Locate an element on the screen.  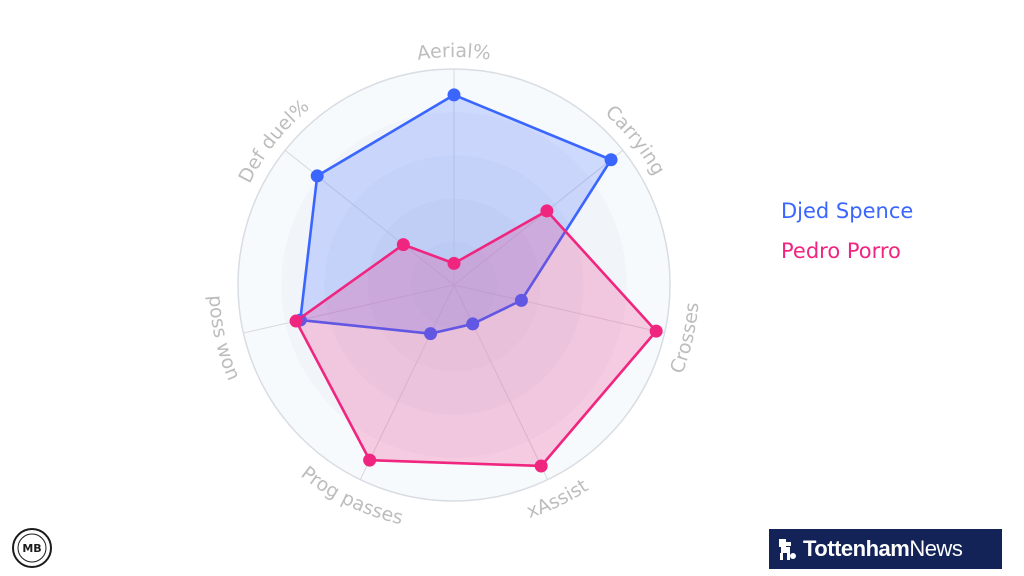
brand-name-bold: Tottenham is located at coordinates (856, 548).